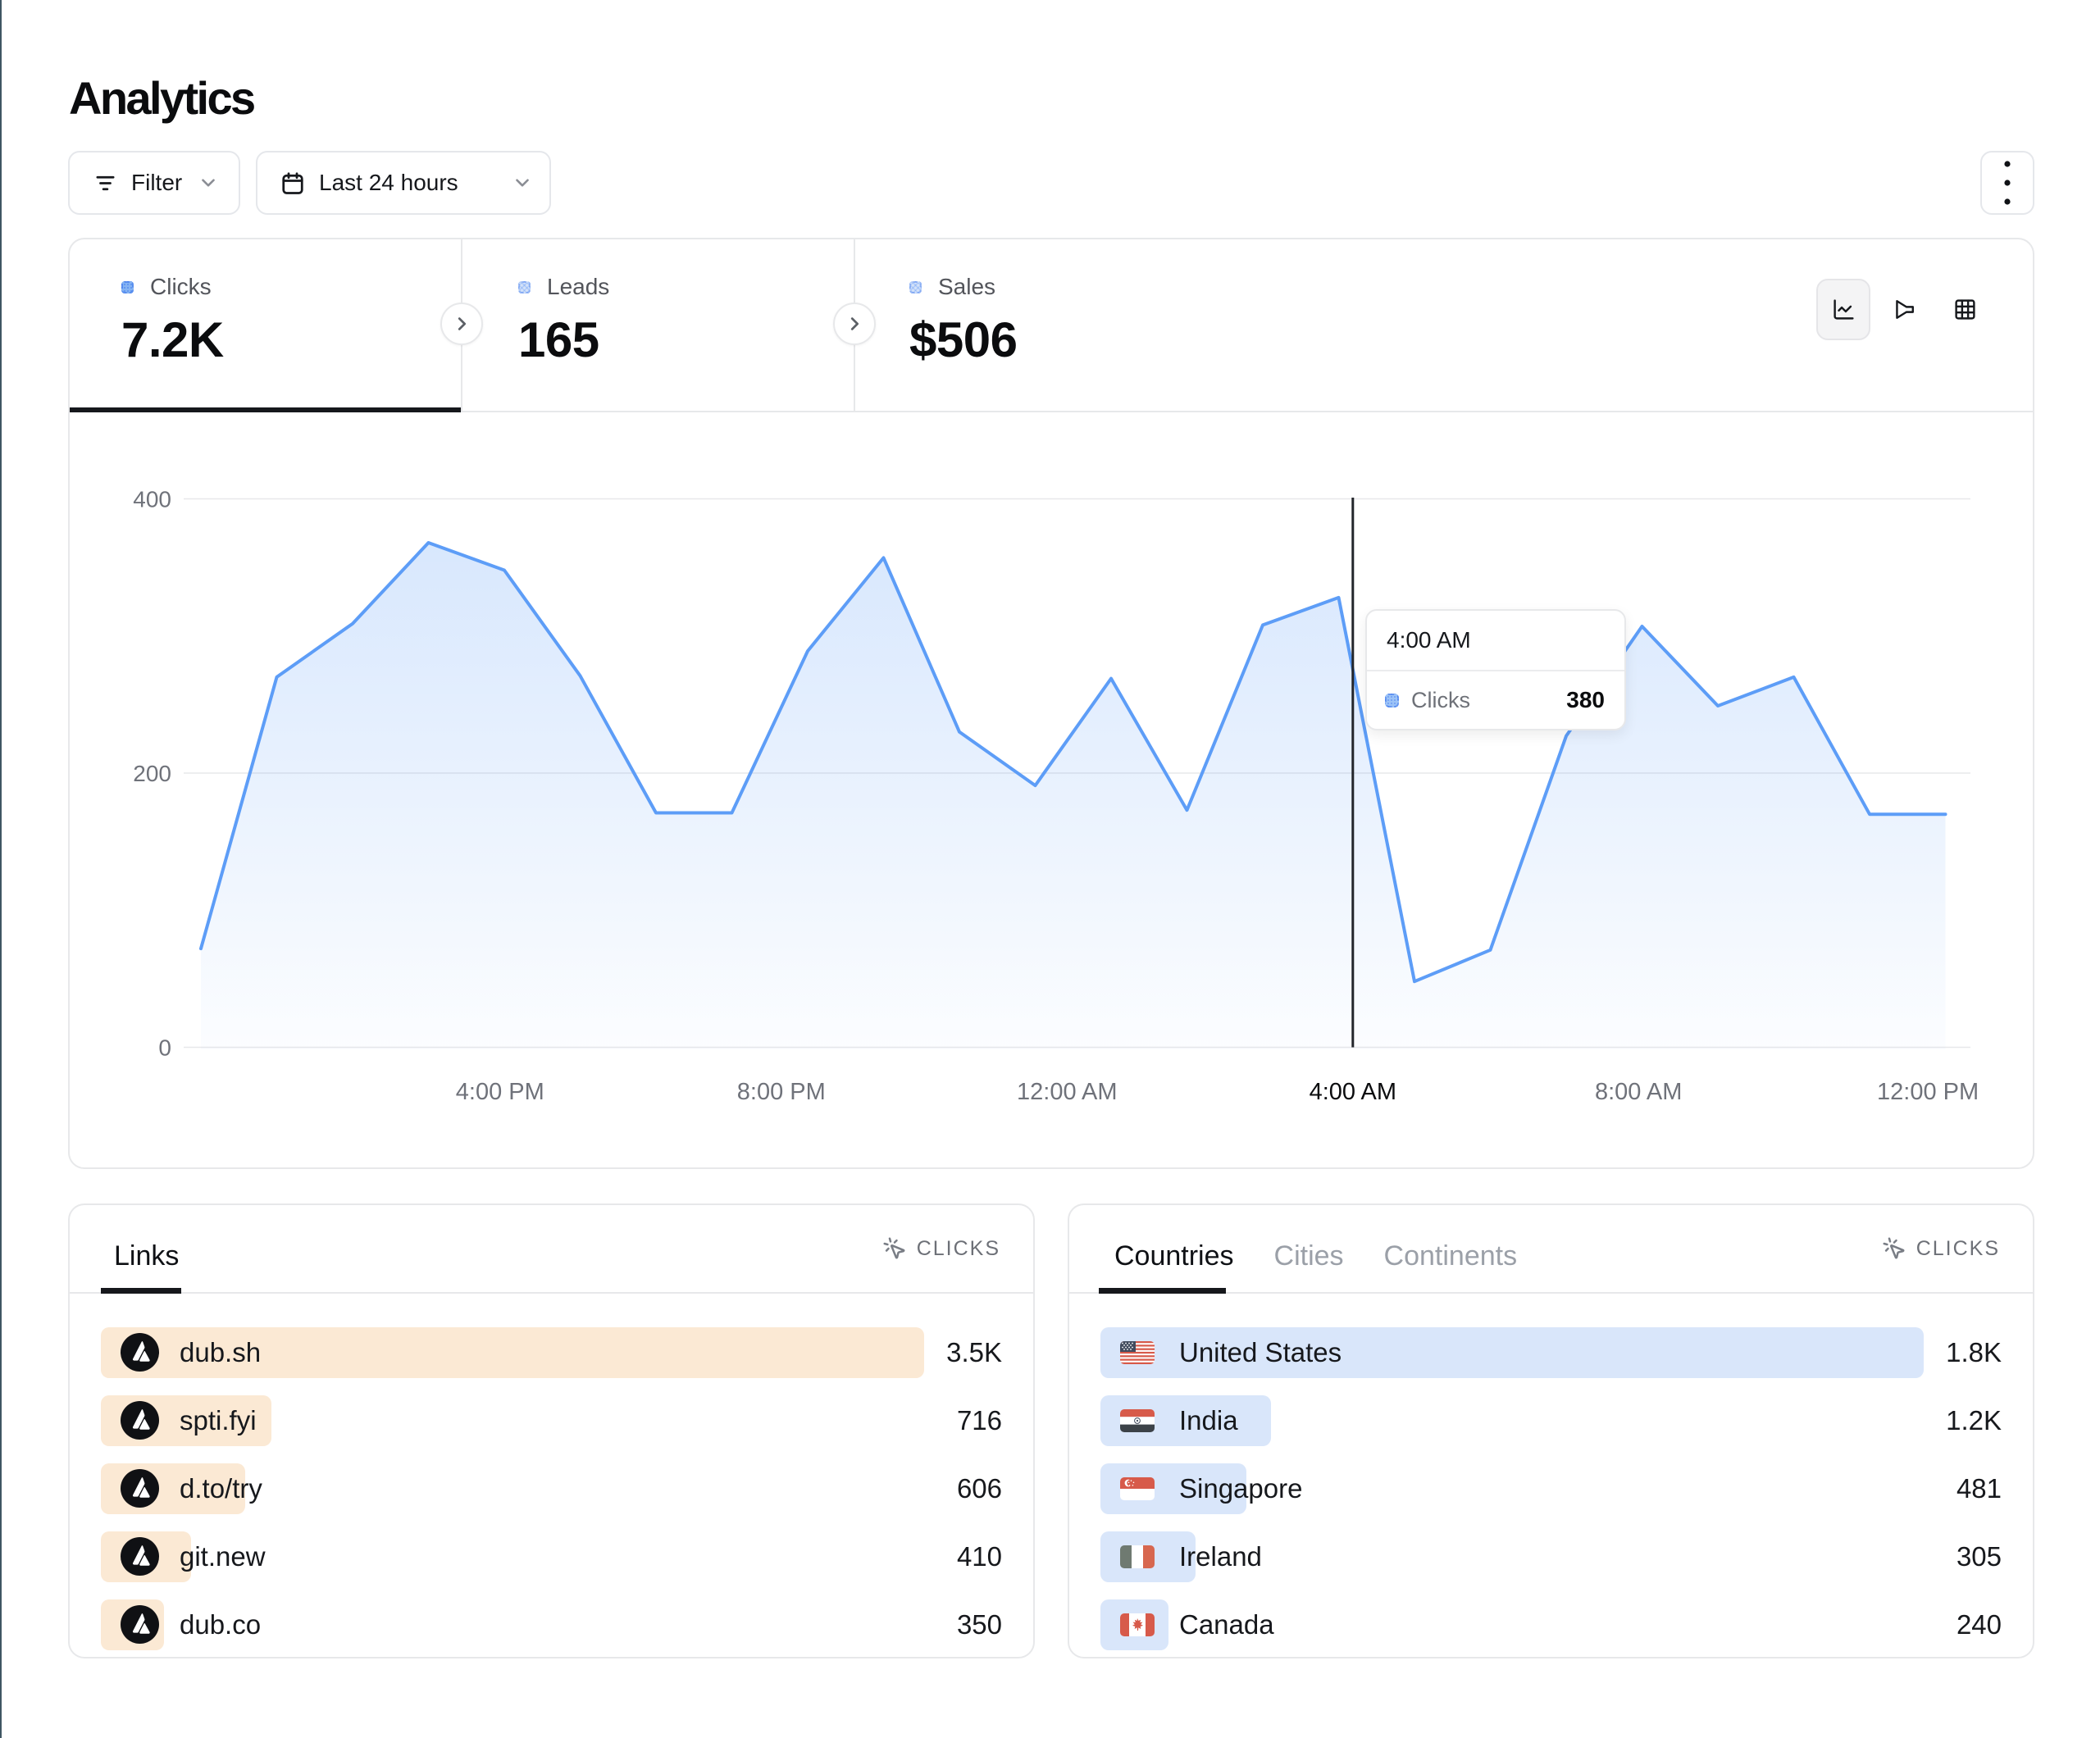  I want to click on date-range-button: Last 24 hours, so click(403, 183).